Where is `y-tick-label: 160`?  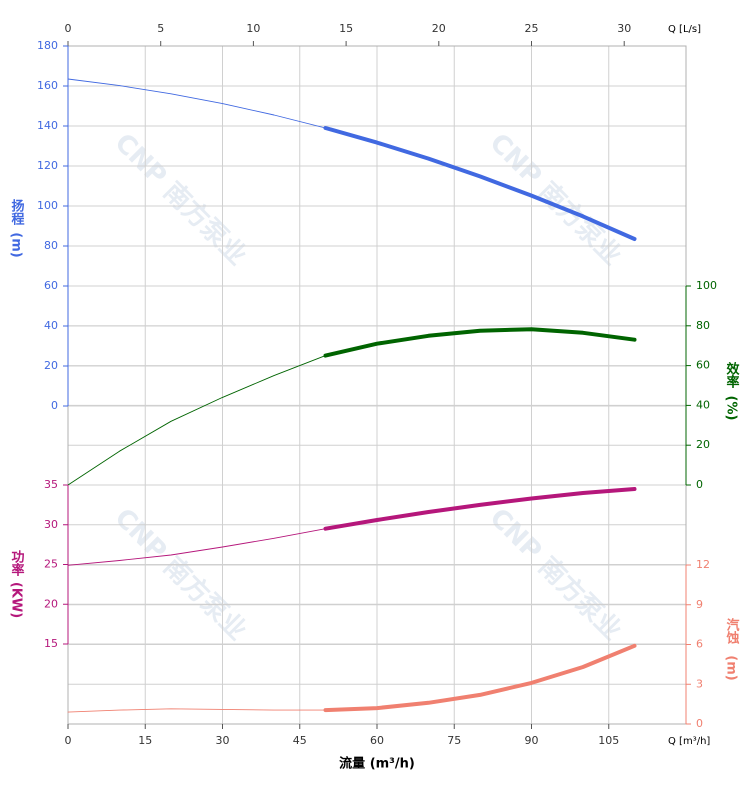
y-tick-label: 160 is located at coordinates (47, 85).